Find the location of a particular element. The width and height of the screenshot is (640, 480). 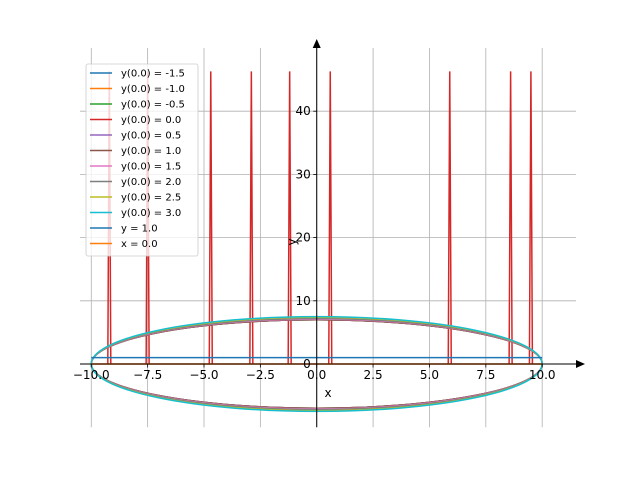

y-axis-label: y is located at coordinates (292, 241).